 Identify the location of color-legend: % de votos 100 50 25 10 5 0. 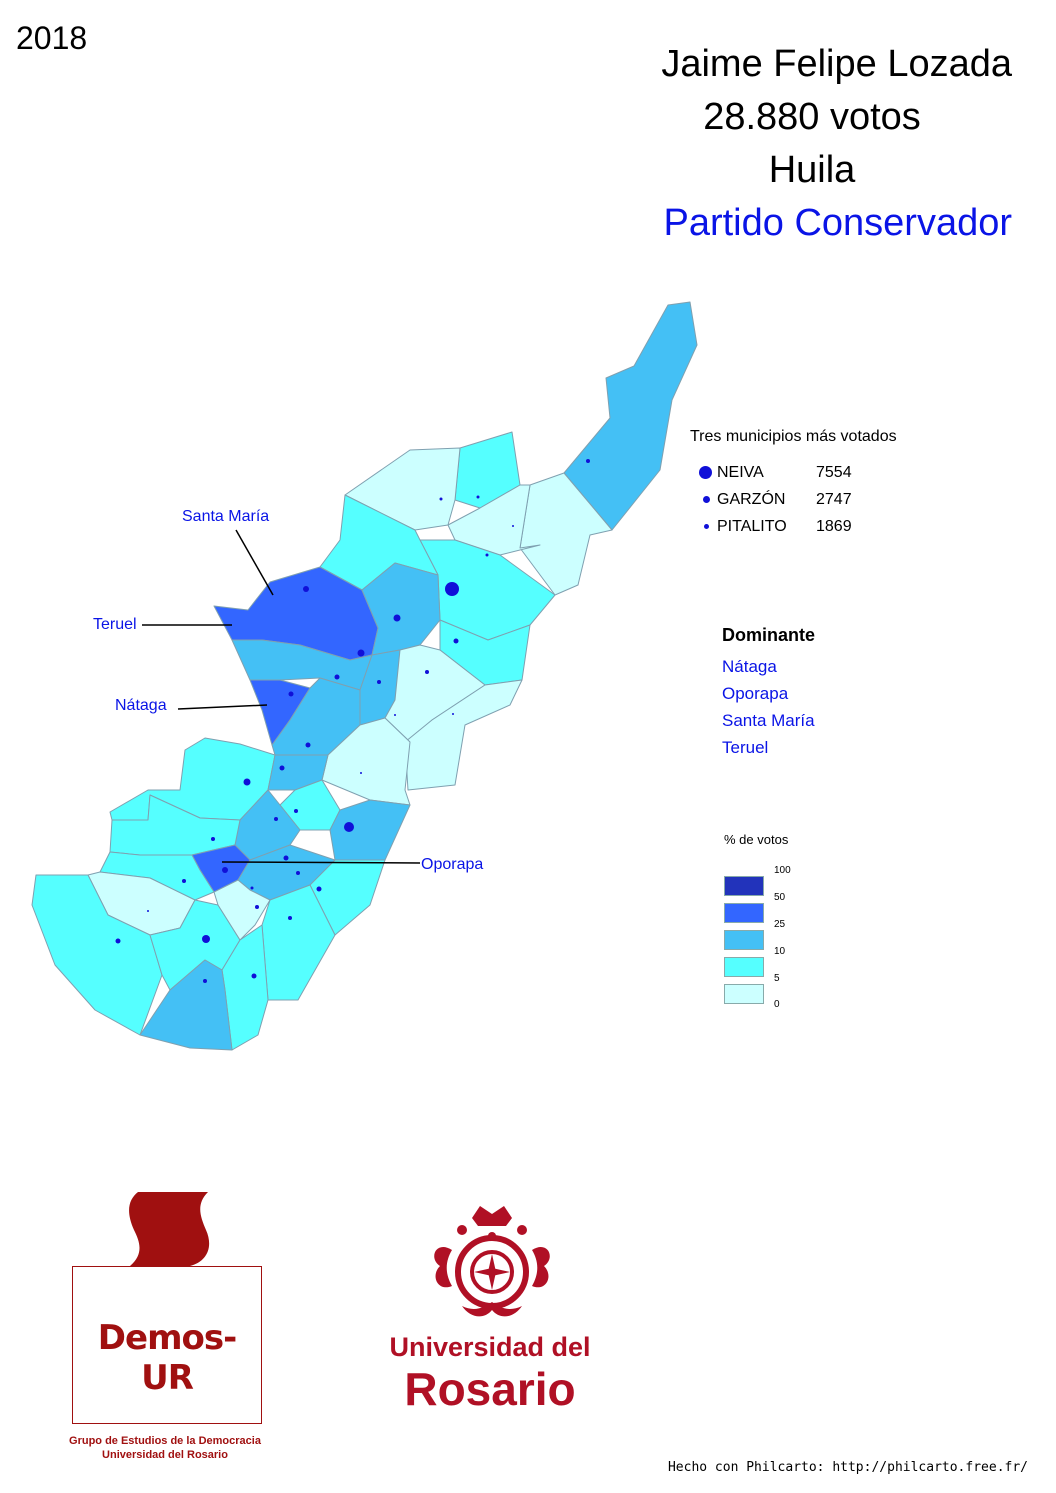
(784, 927).